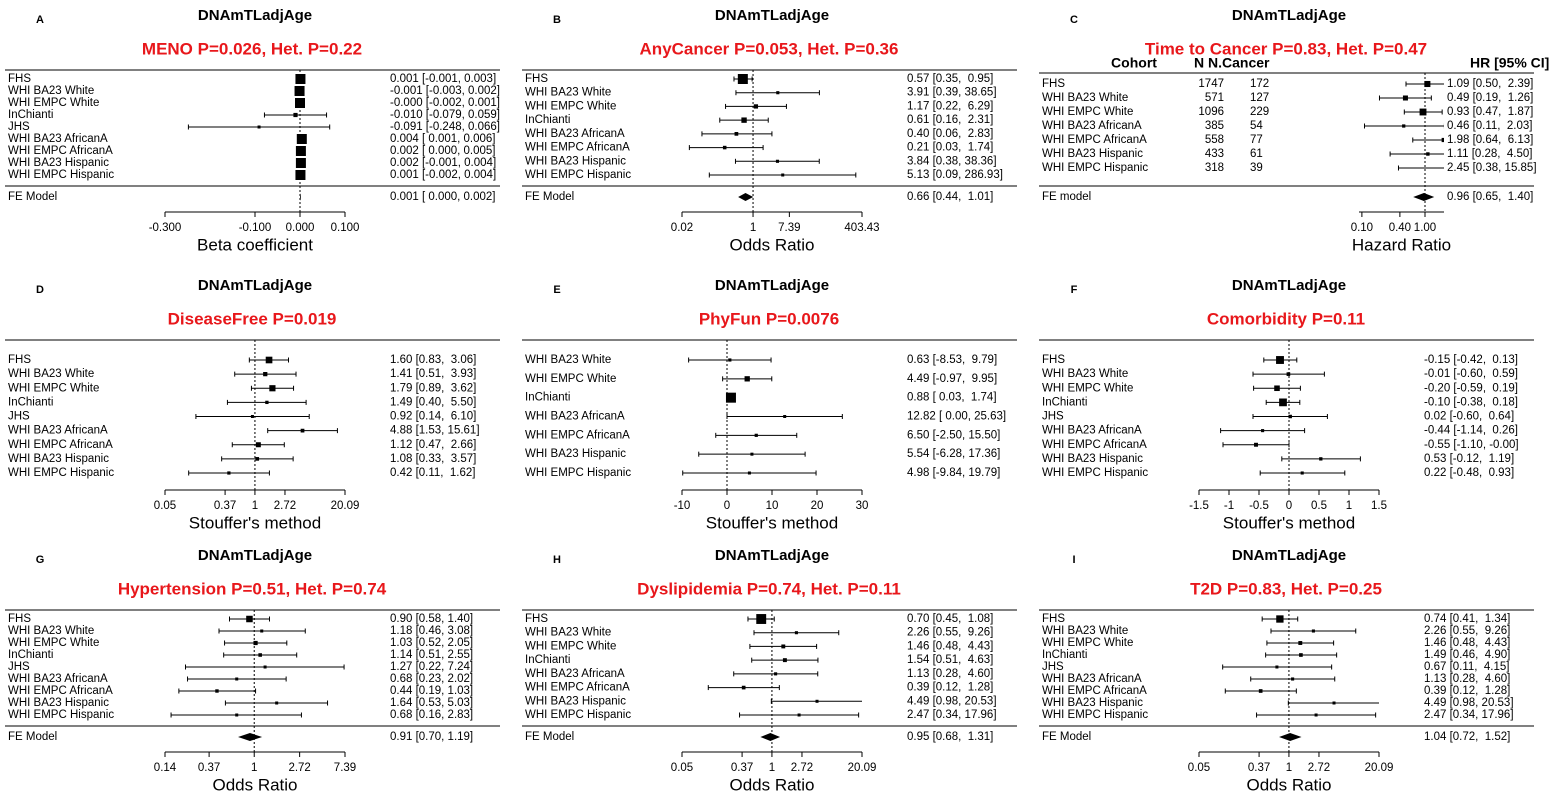  What do you see at coordinates (1401, 244) in the screenshot?
I see `x-axis-label: Hazard Ratio` at bounding box center [1401, 244].